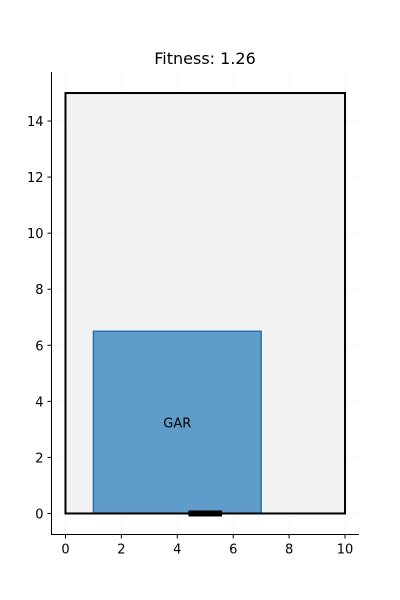 This screenshot has height=600, width=400. I want to click on entrance-door, so click(205, 513).